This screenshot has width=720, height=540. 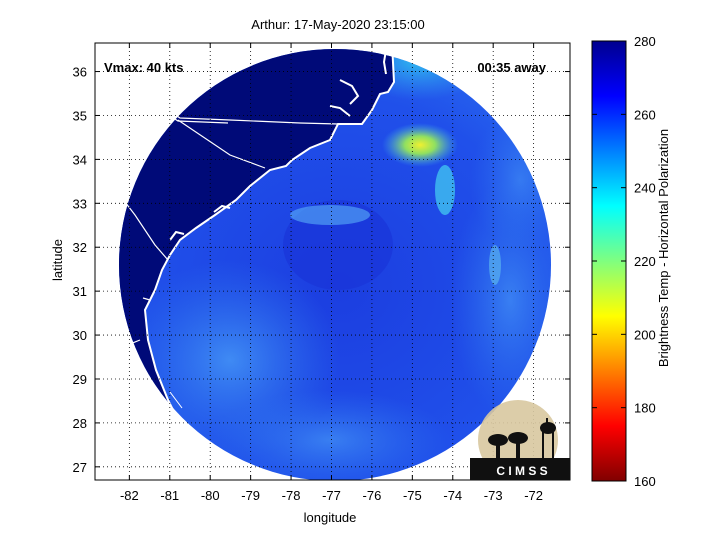 I want to click on colorbar-tick-label: 180, so click(x=645, y=408).